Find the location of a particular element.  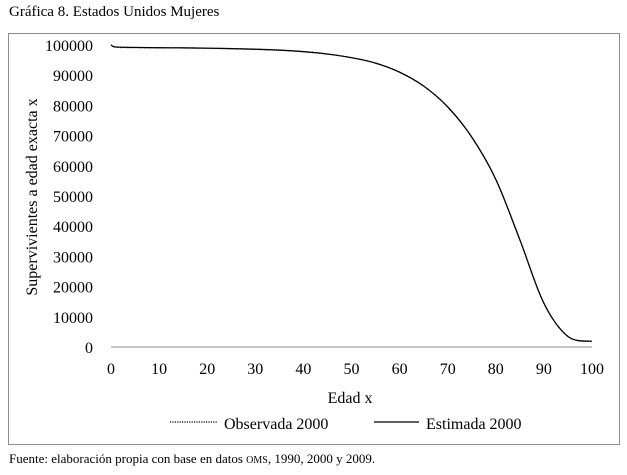

source-suffix: , 1990, 2000 y 2009. is located at coordinates (321, 458).